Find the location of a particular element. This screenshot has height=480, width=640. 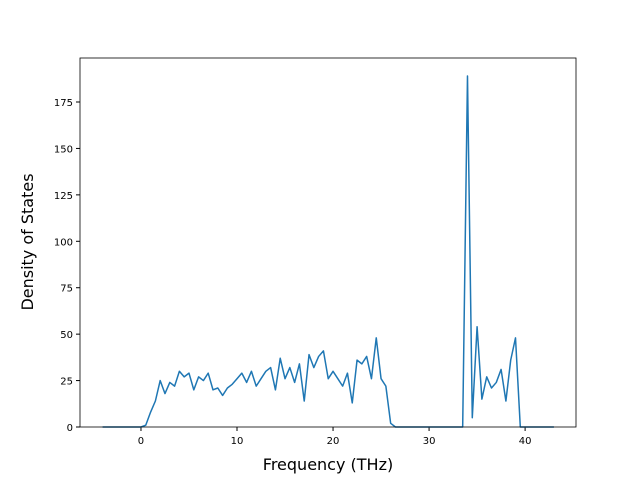

y-tick-label: 100 is located at coordinates (63, 242).